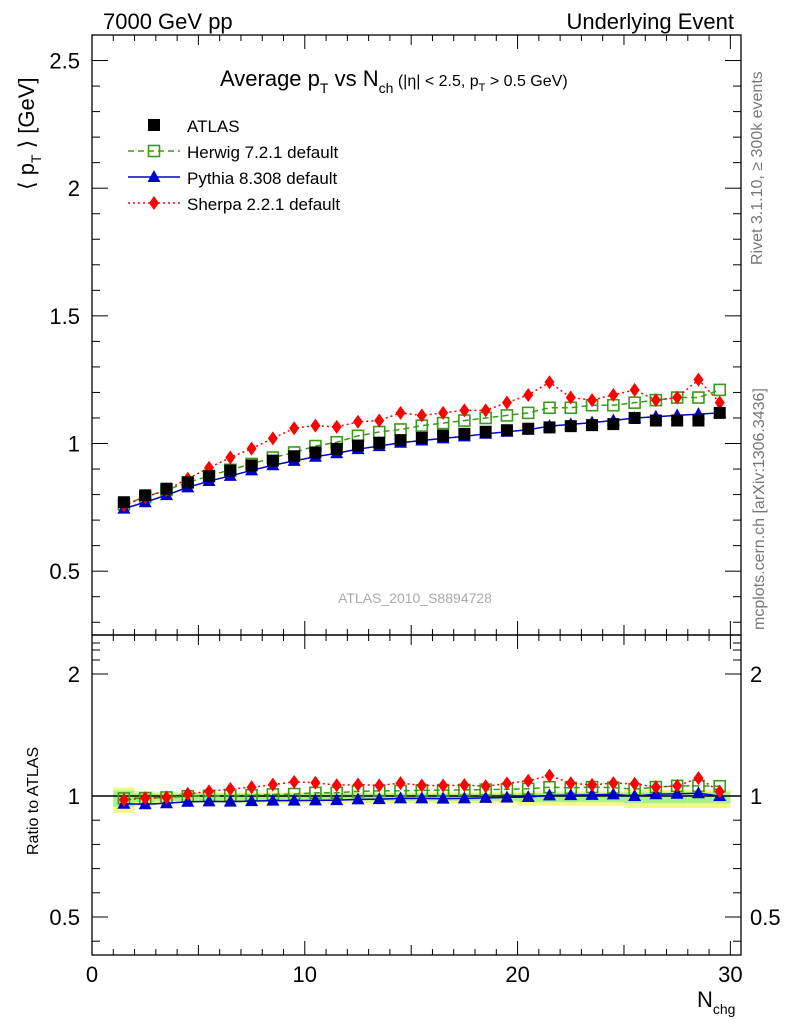 The height and width of the screenshot is (1024, 786). I want to click on legend-item-pythia: Pythia 8.308 default, so click(233, 178).